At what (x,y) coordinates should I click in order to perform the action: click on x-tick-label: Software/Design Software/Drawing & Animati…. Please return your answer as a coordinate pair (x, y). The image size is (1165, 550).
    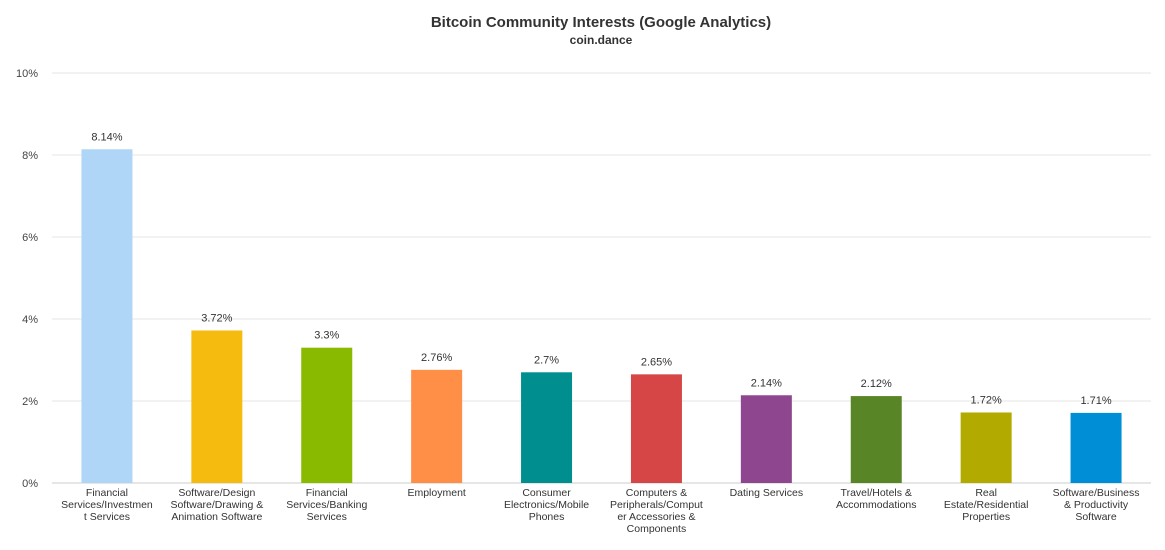
    Looking at the image, I should click on (216, 505).